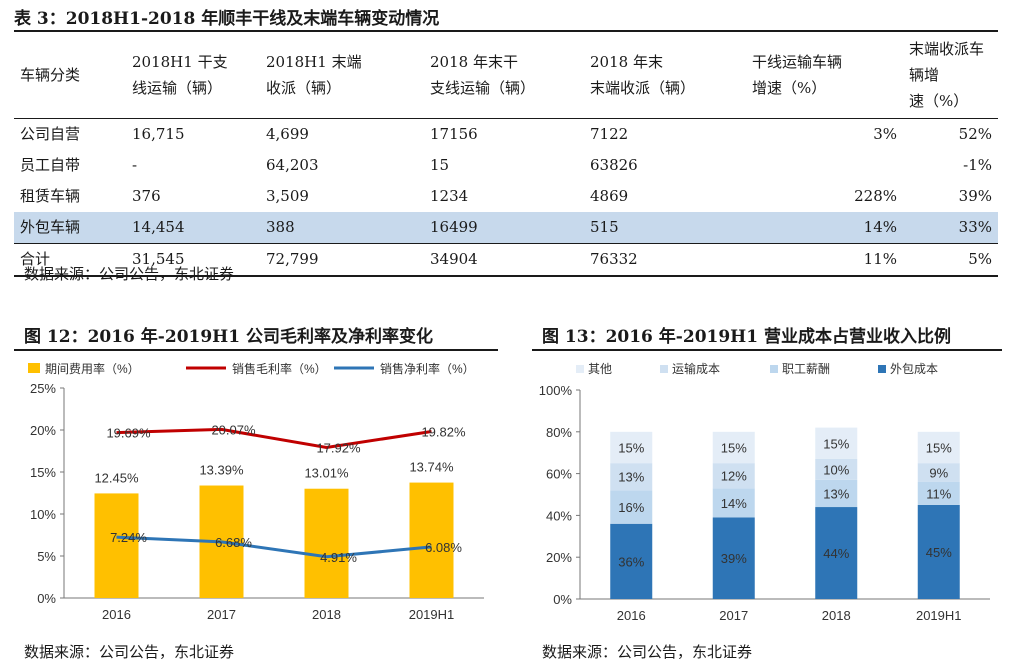  I want to click on table-cell: 4869, so click(609, 196).